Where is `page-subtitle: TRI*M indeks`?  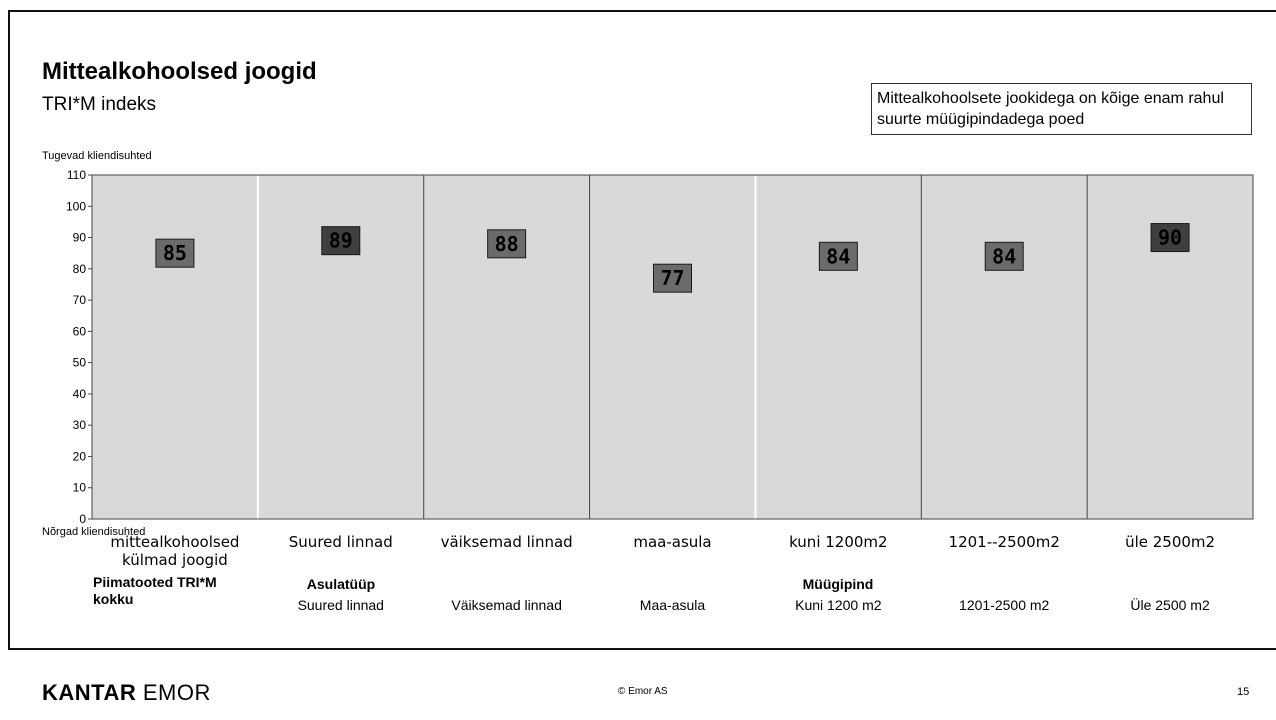
page-subtitle: TRI*M indeks is located at coordinates (99, 104).